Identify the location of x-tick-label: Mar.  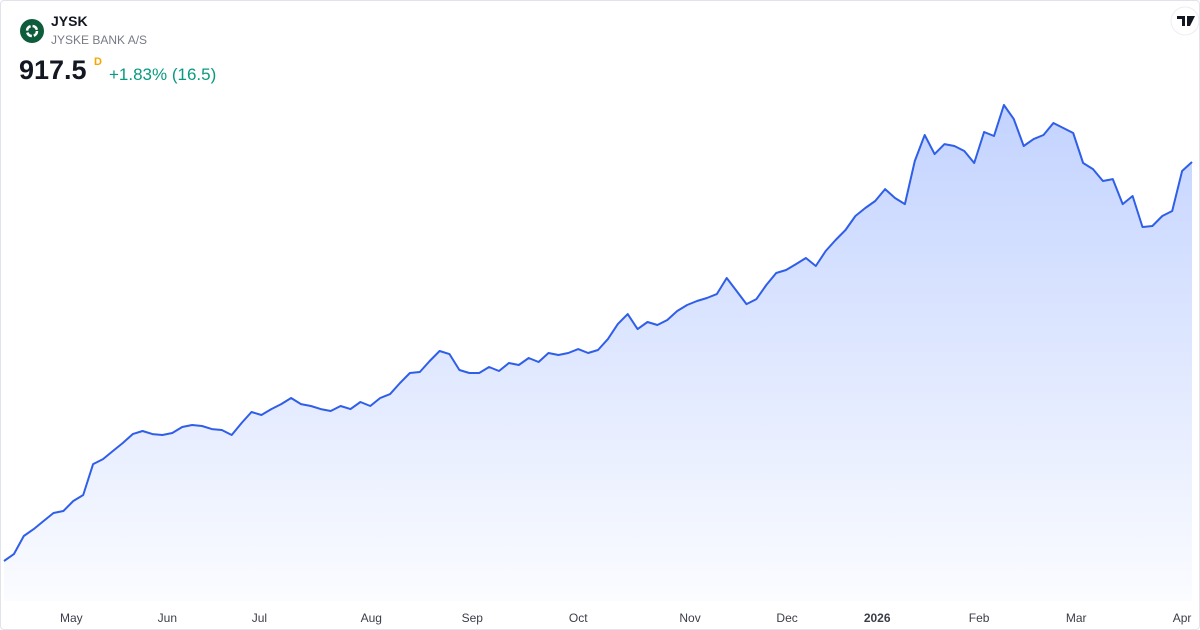
(1076, 618).